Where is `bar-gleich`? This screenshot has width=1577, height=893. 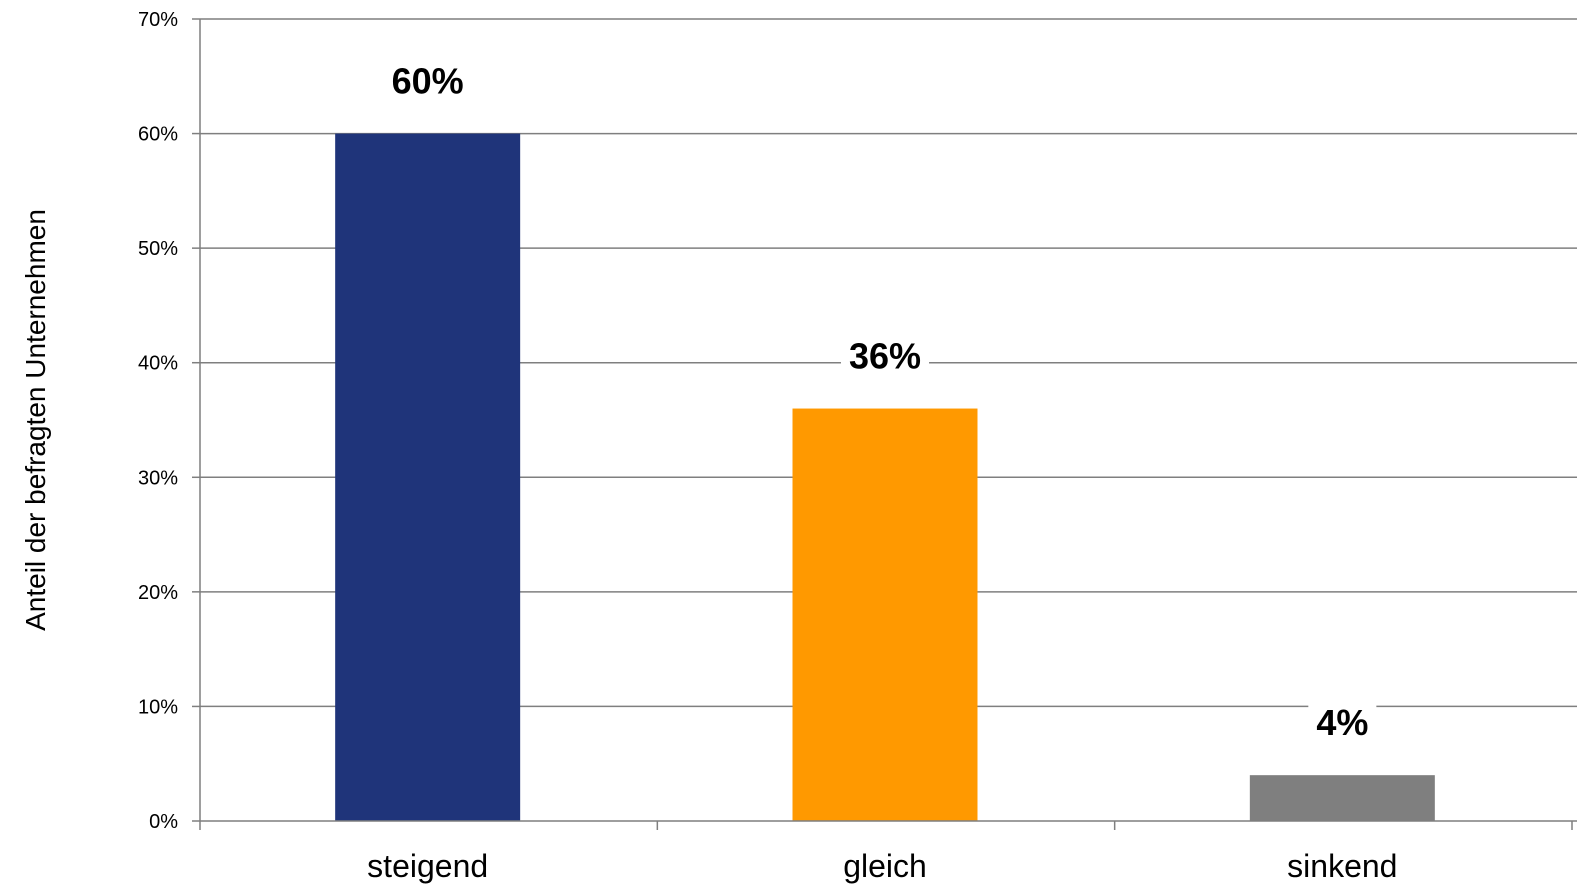 bar-gleich is located at coordinates (885, 614).